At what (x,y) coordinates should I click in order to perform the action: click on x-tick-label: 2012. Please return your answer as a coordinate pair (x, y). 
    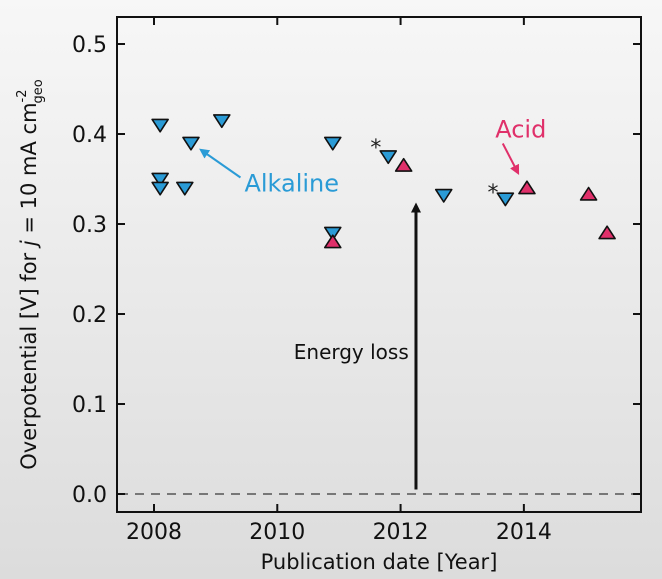
    Looking at the image, I should click on (401, 532).